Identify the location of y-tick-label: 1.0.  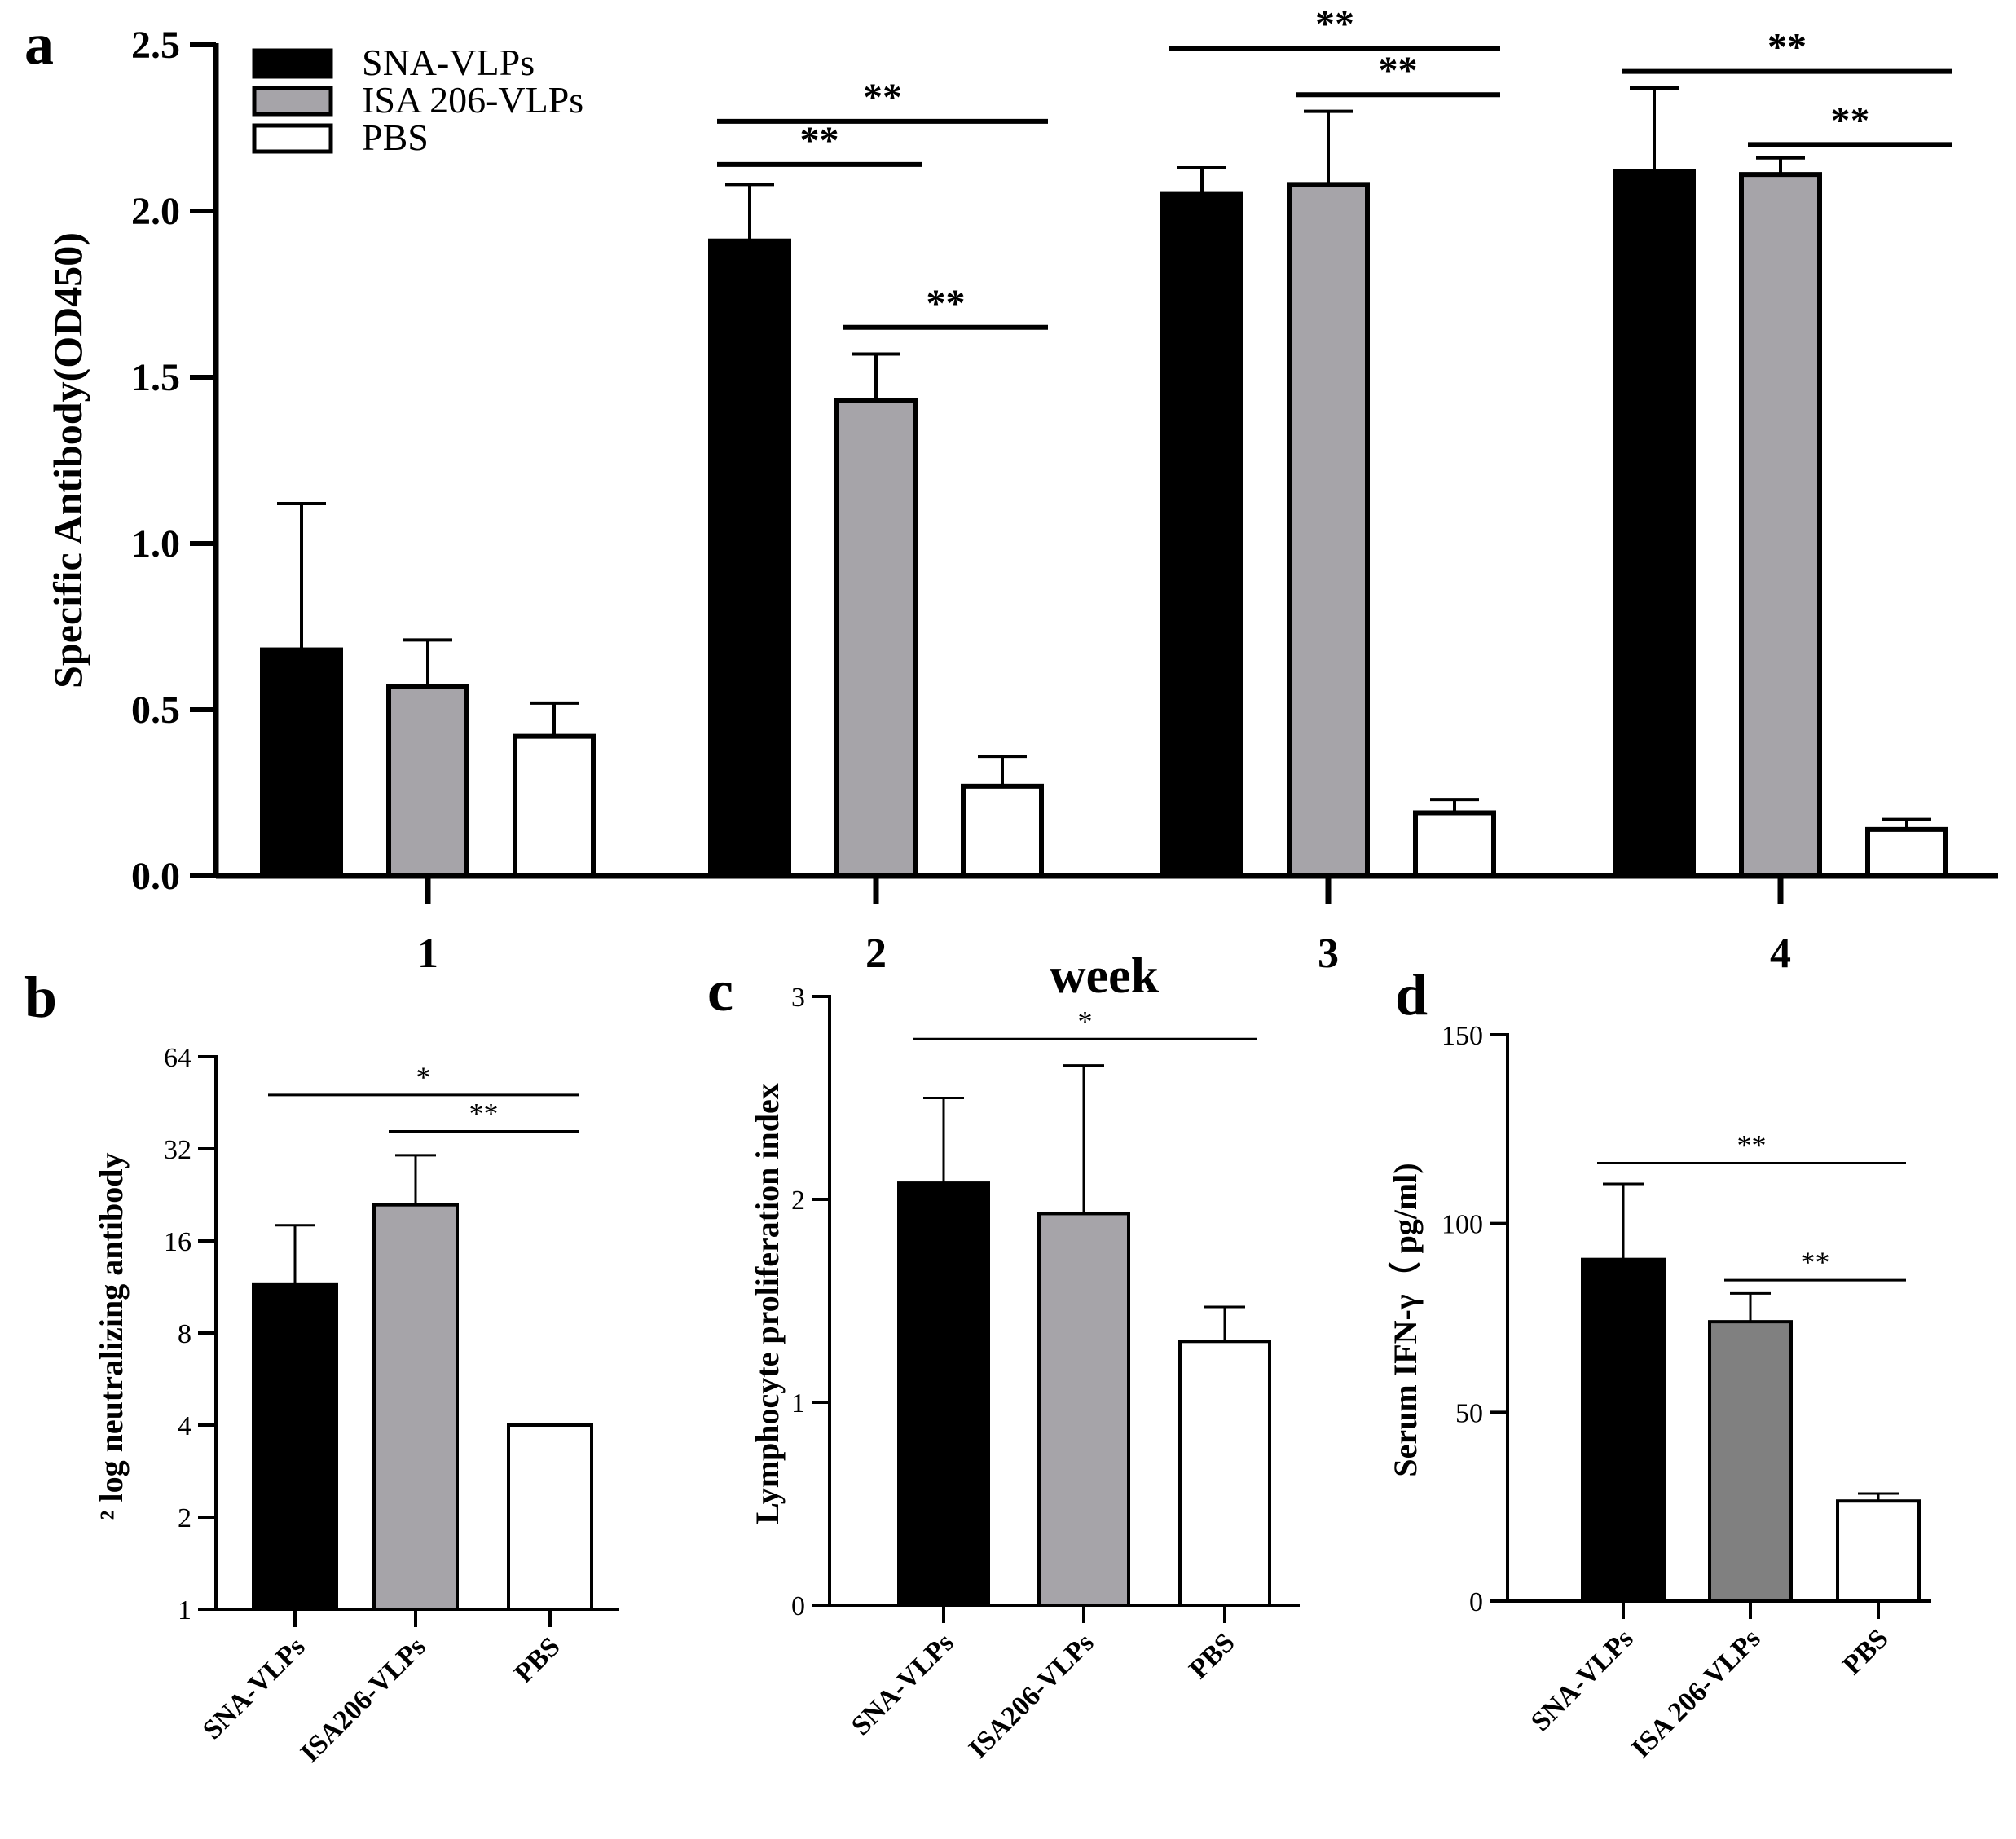
(156, 543).